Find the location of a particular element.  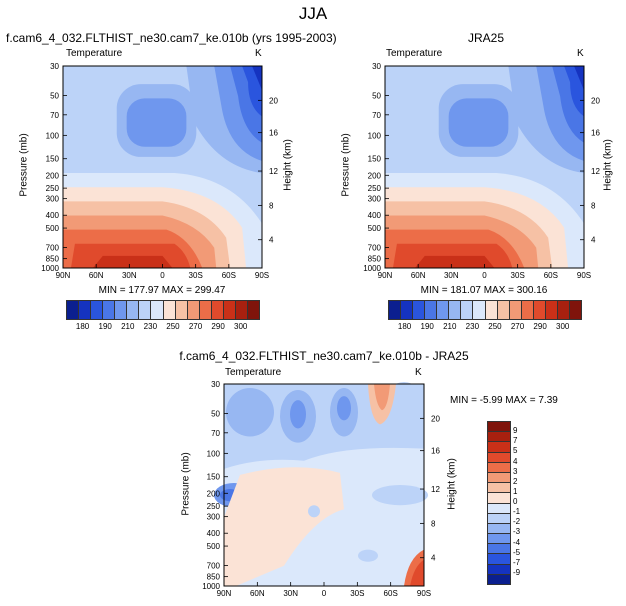

p1-ytick-label: 400 is located at coordinates (375, 215).